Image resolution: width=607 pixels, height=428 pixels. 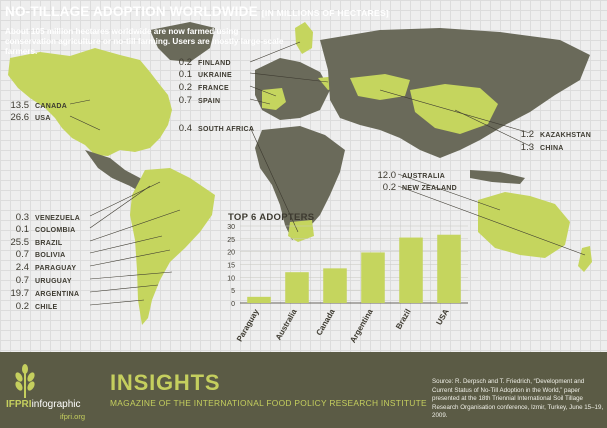 I want to click on y-tick-label: 20, so click(x=231, y=253).